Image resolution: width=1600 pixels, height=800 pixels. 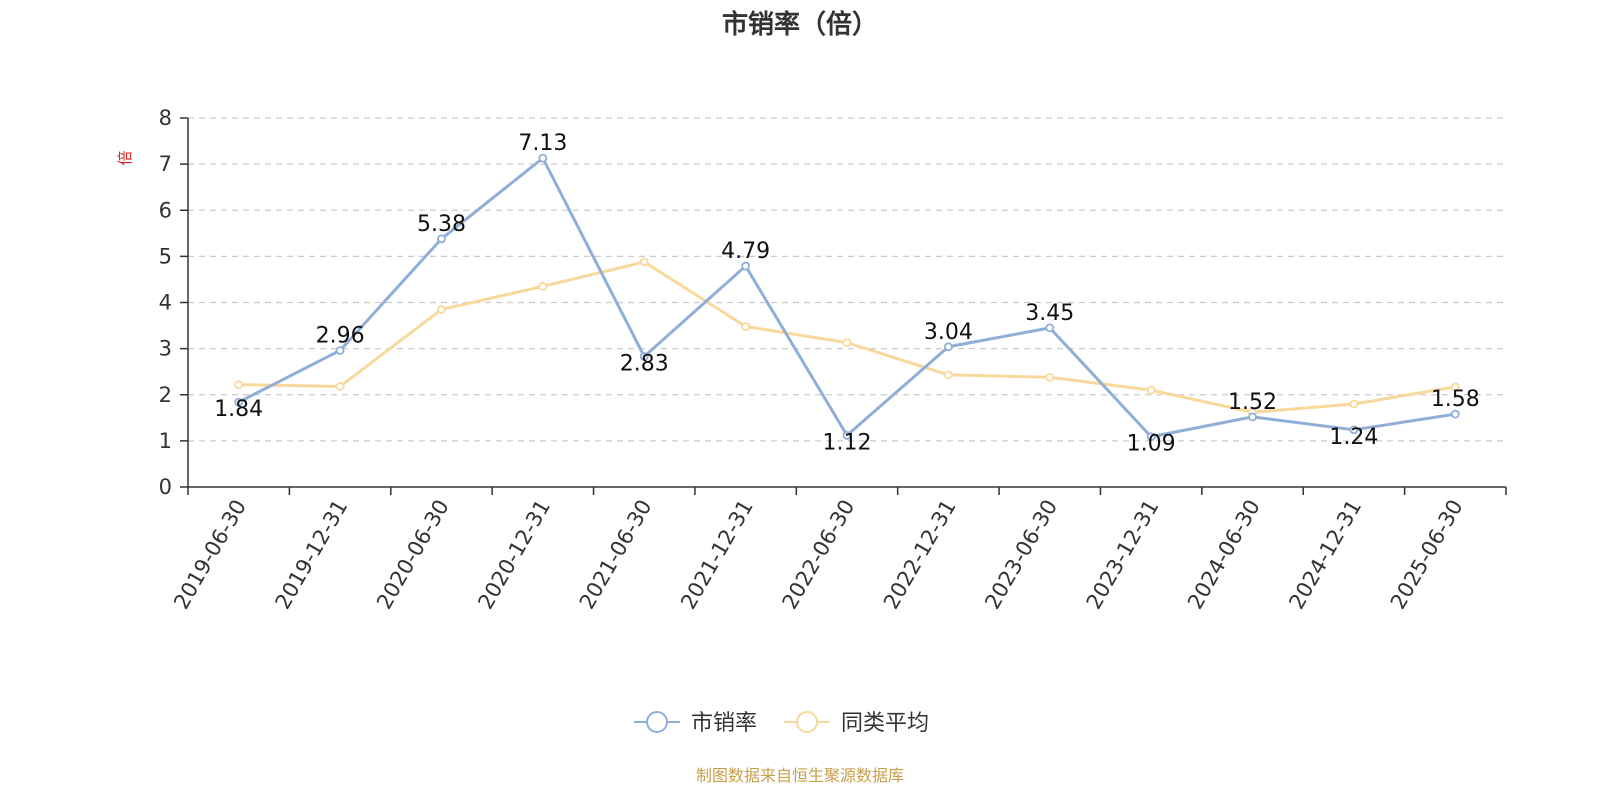 What do you see at coordinates (413, 555) in the screenshot?
I see `x-tick-label: 2020-06-30` at bounding box center [413, 555].